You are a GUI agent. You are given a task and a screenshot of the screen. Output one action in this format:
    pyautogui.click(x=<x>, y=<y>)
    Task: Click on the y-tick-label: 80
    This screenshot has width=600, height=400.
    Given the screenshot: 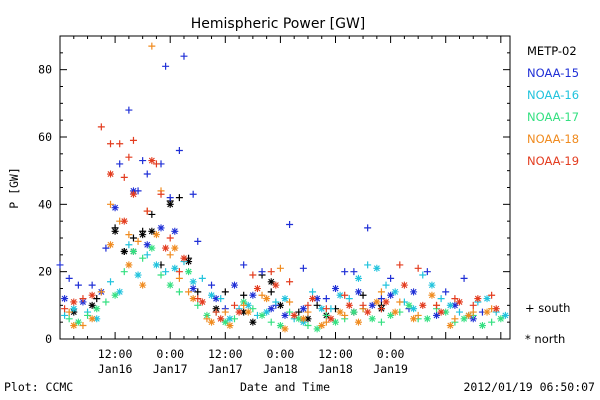 What is the action you would take?
    pyautogui.click(x=45, y=70)
    